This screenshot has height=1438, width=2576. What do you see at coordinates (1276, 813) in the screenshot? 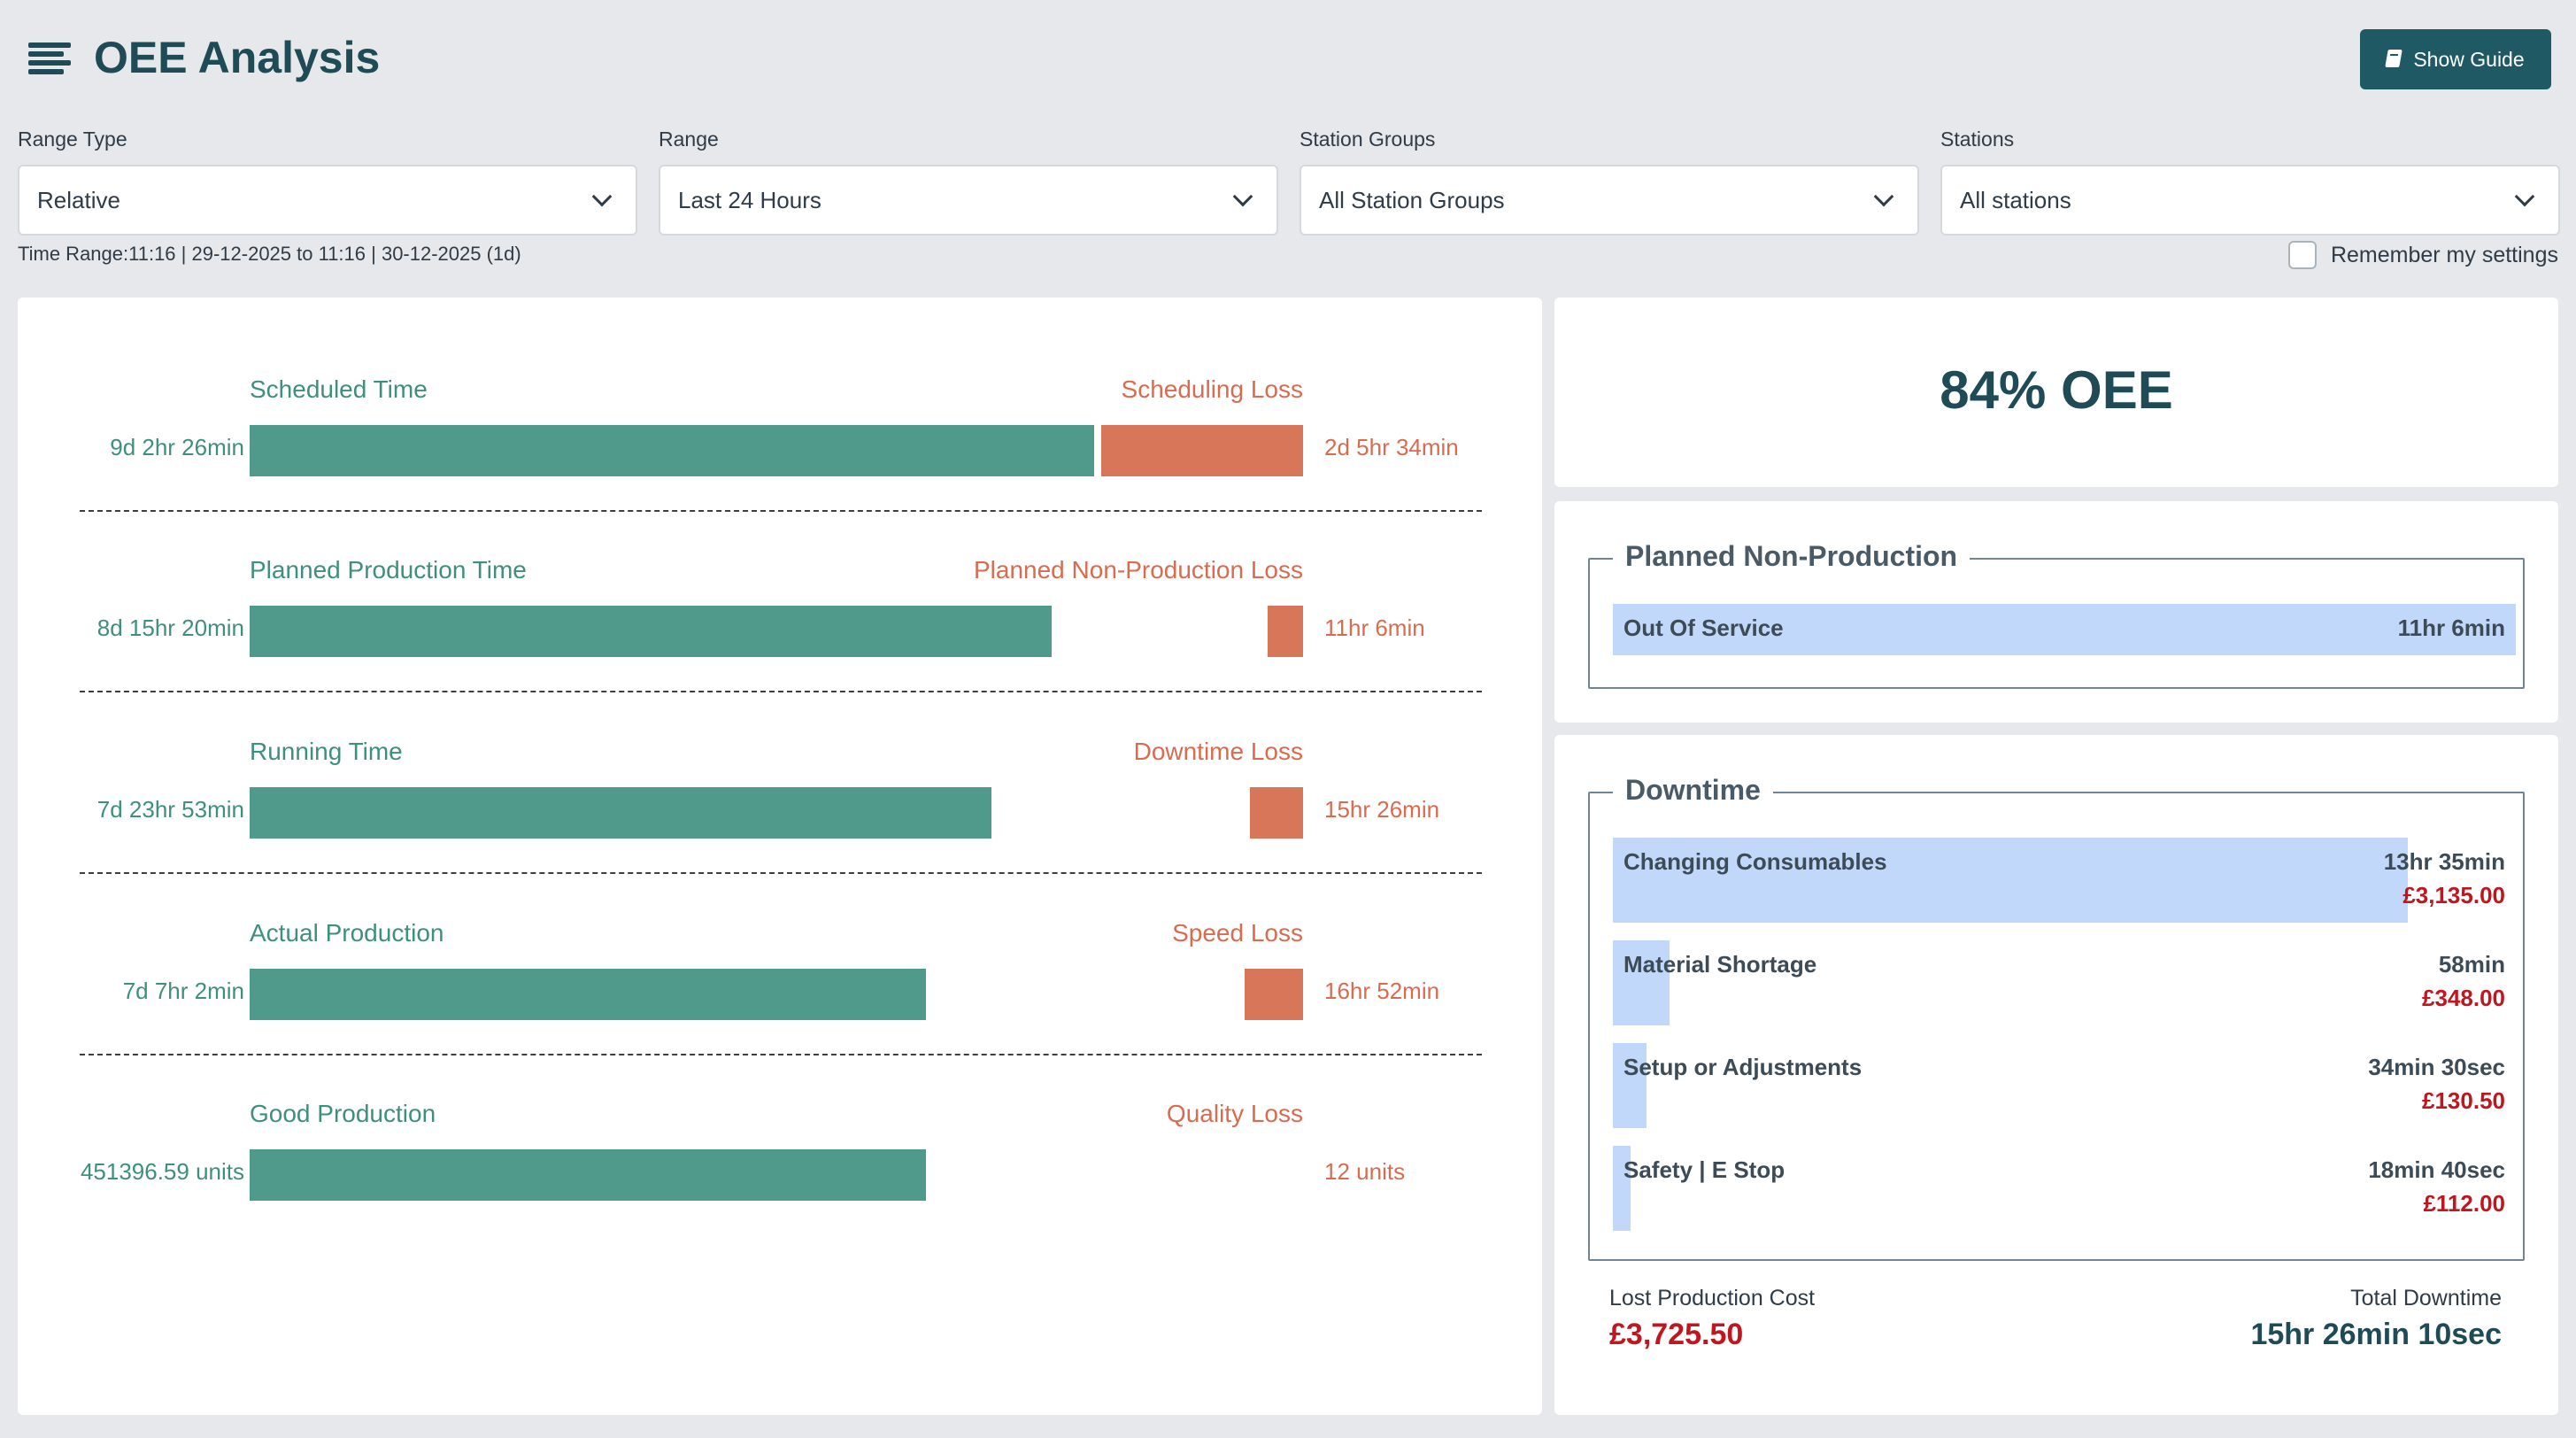
I see `downtime-loss-bar` at bounding box center [1276, 813].